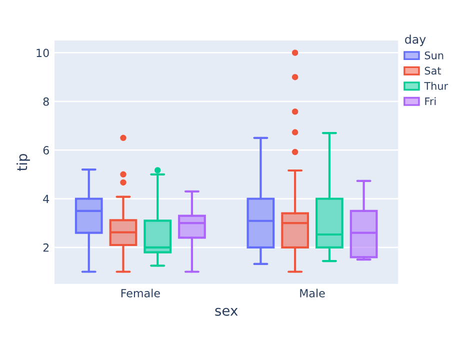  What do you see at coordinates (312, 293) in the screenshot?
I see `x-tick-label: Male` at bounding box center [312, 293].